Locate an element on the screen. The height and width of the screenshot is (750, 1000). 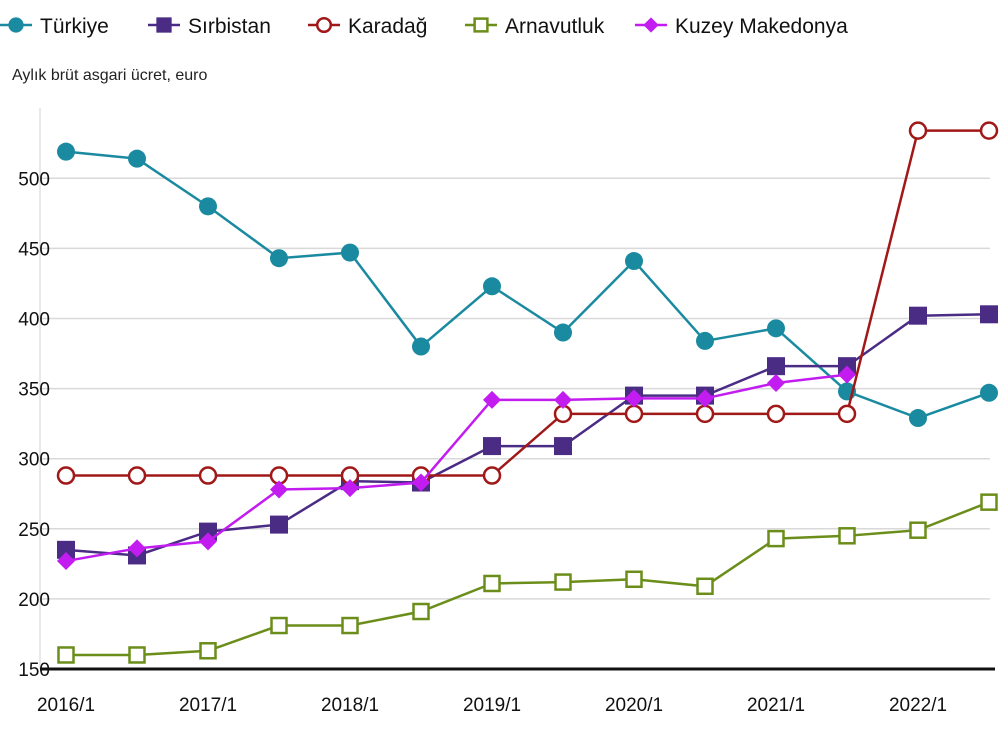
y-tick-label: 250 is located at coordinates (34, 530).